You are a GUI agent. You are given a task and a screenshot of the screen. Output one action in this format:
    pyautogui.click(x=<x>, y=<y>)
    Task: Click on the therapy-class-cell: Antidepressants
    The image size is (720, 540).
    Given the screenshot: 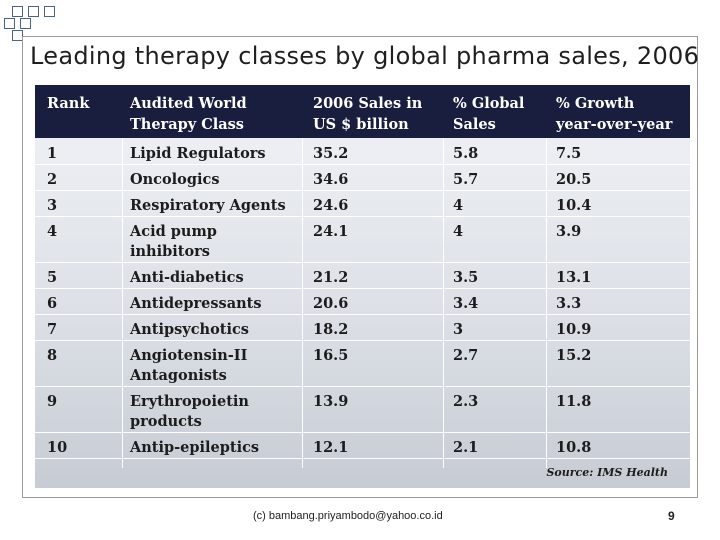 What is the action you would take?
    pyautogui.click(x=196, y=303)
    